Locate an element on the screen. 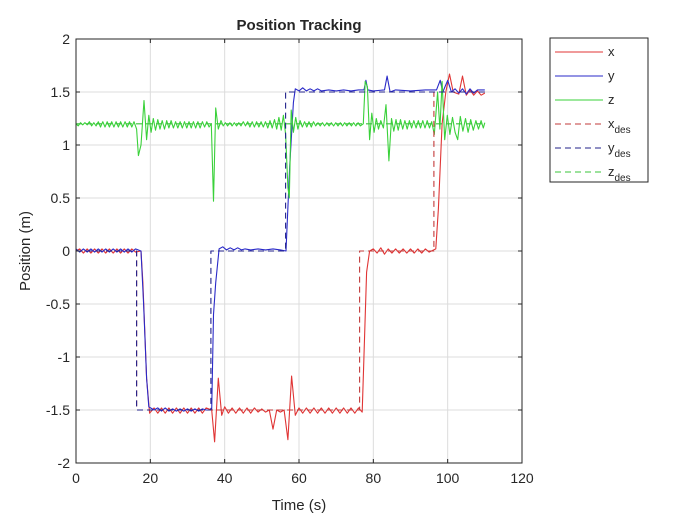  y-tick-label: 1 is located at coordinates (66, 145).